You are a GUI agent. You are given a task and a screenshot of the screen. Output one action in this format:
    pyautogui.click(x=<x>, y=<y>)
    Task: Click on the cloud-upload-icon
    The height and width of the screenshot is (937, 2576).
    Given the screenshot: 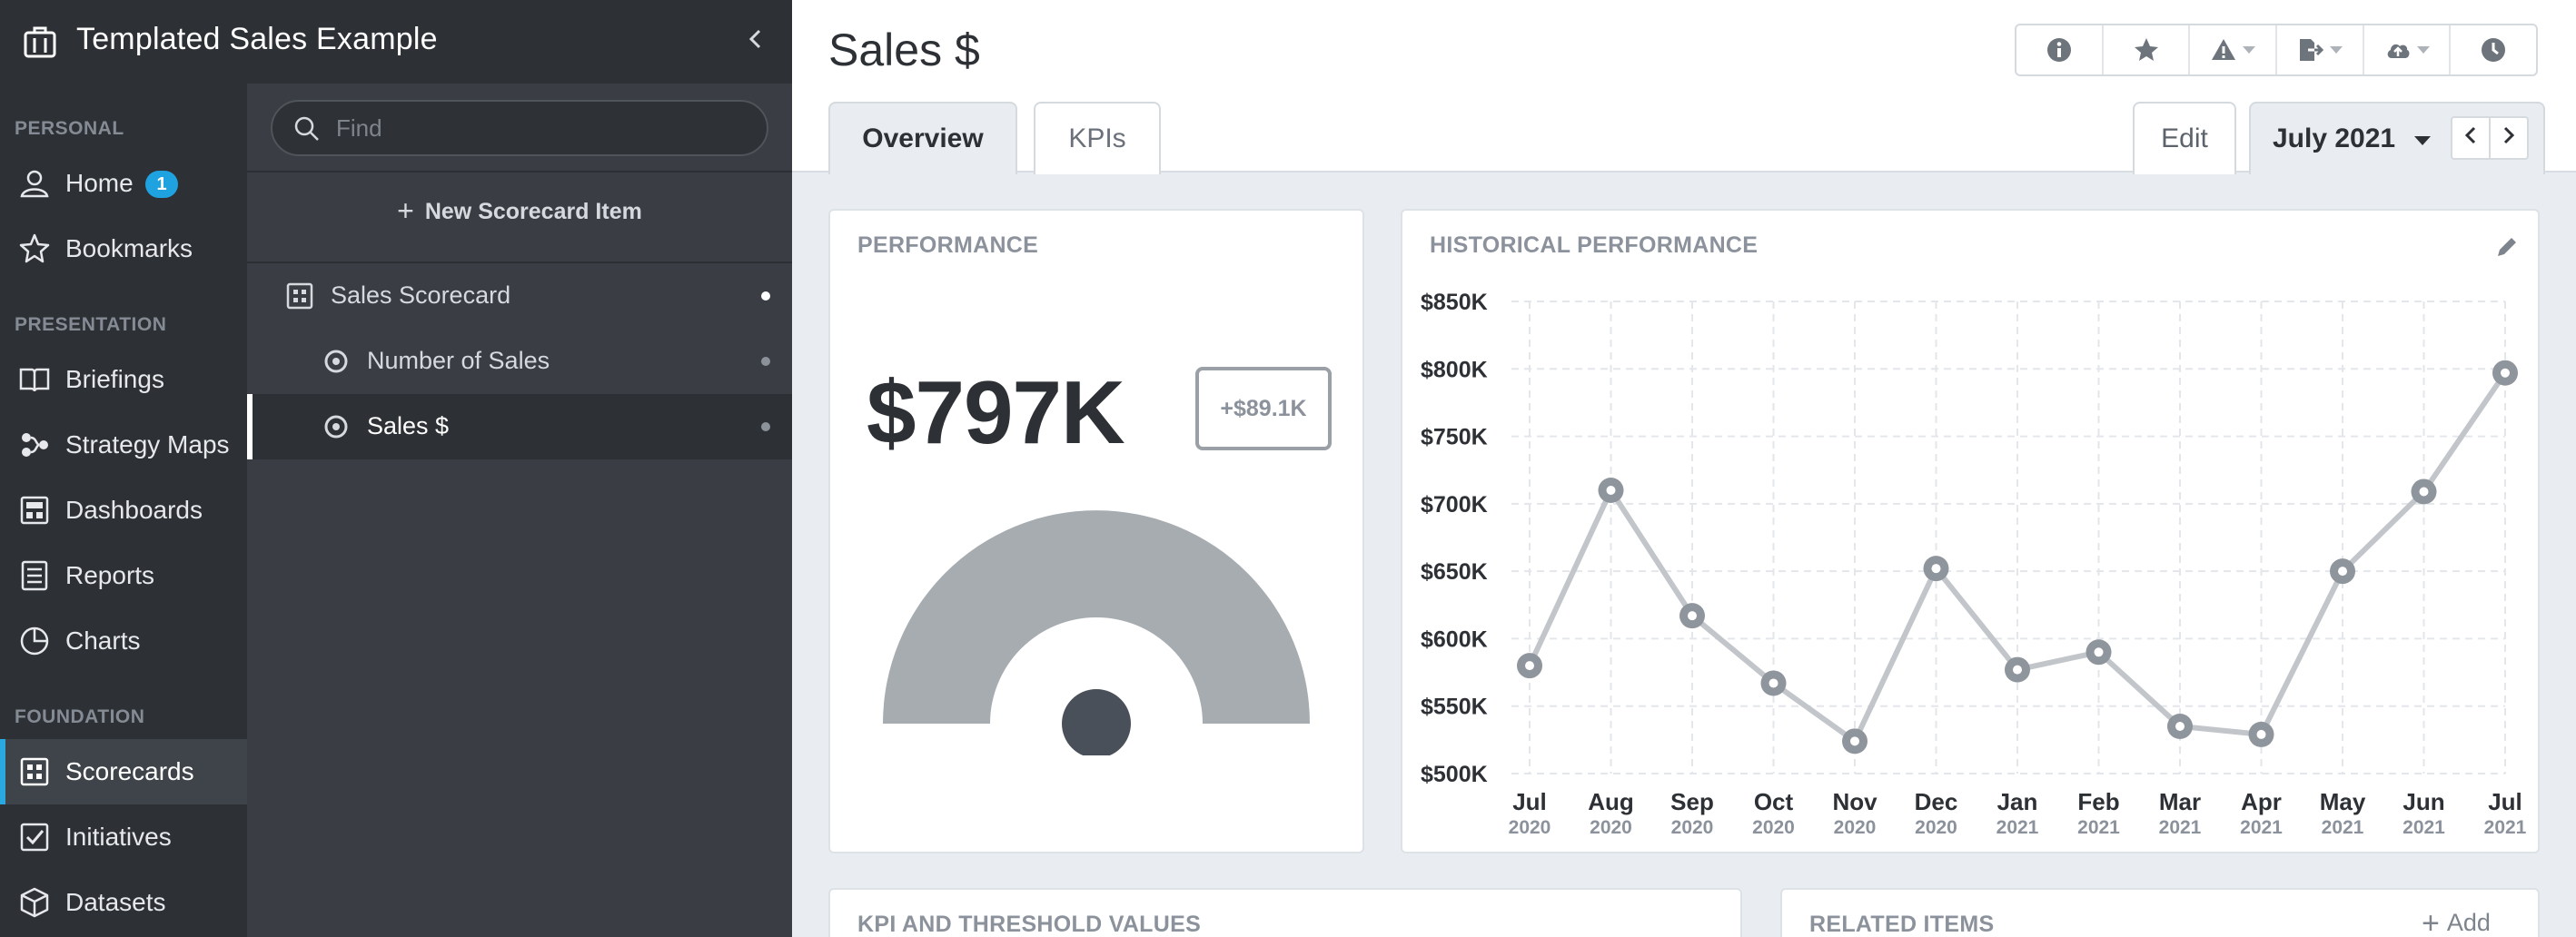 What is the action you would take?
    pyautogui.click(x=2398, y=51)
    